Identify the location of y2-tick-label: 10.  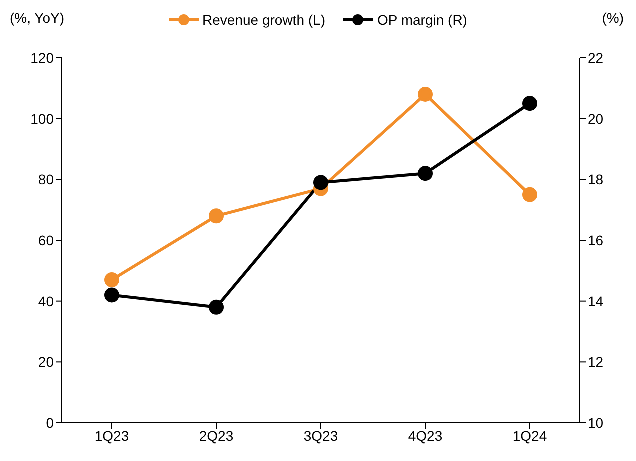
(596, 422).